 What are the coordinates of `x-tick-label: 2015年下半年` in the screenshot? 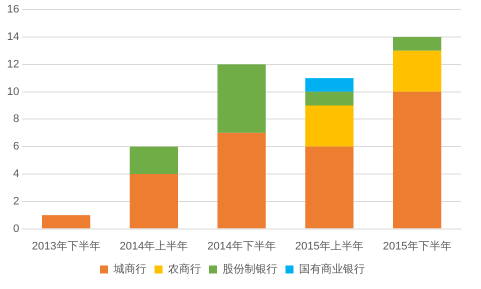 It's located at (417, 245).